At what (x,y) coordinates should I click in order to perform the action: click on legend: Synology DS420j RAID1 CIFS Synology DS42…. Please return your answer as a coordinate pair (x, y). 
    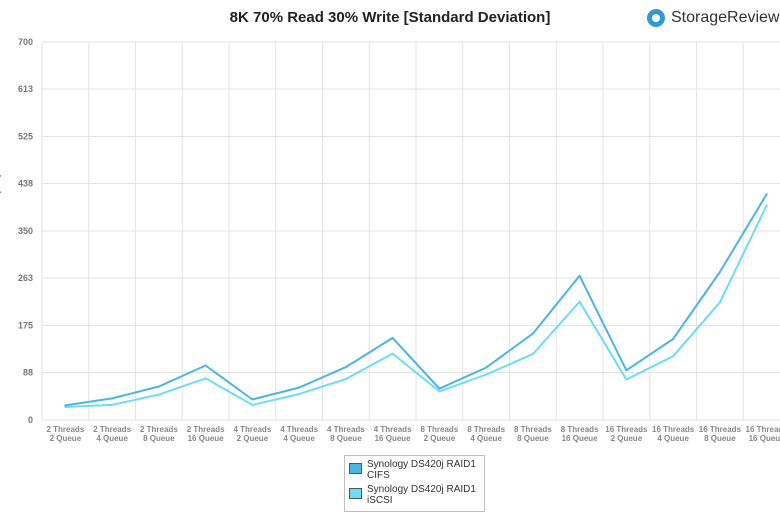
    Looking at the image, I should click on (414, 483).